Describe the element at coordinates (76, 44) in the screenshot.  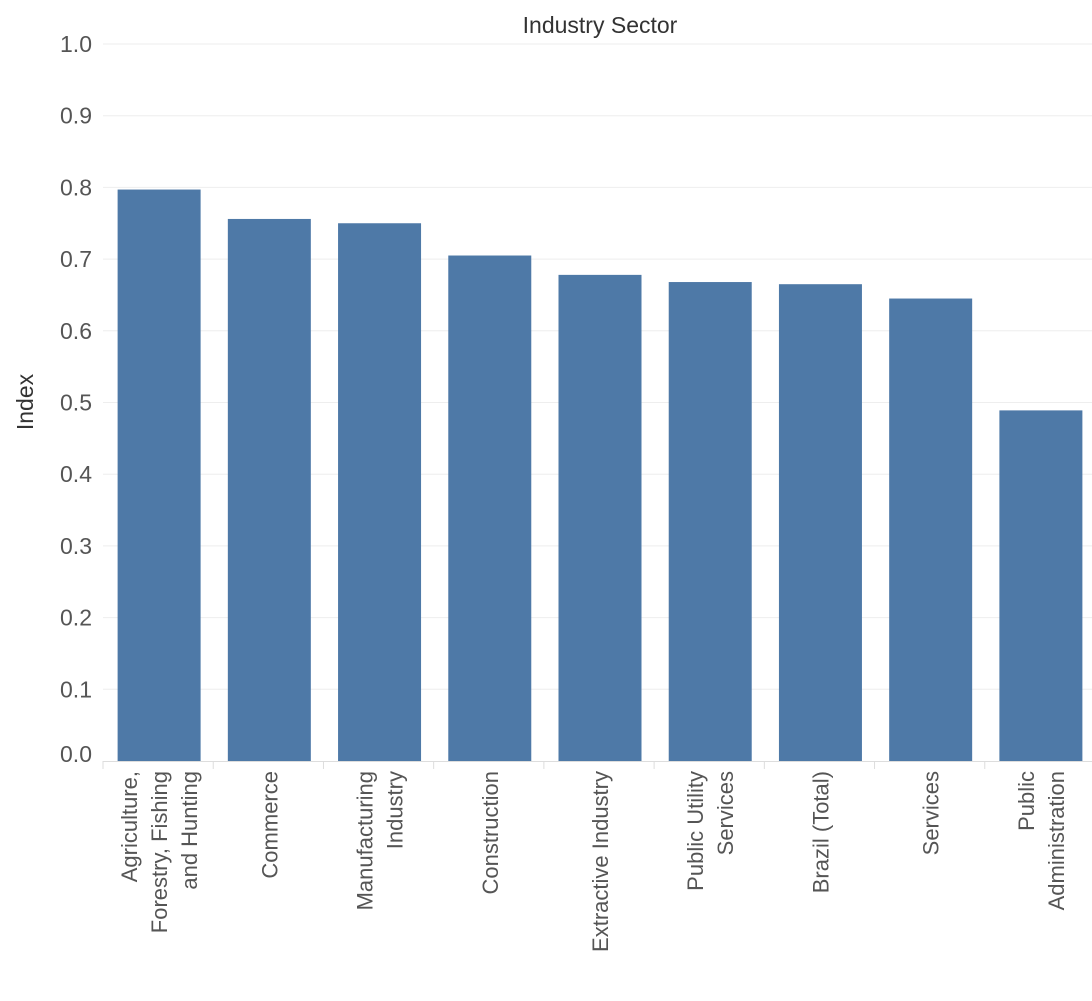
I see `y-tick-label: 1.0` at that location.